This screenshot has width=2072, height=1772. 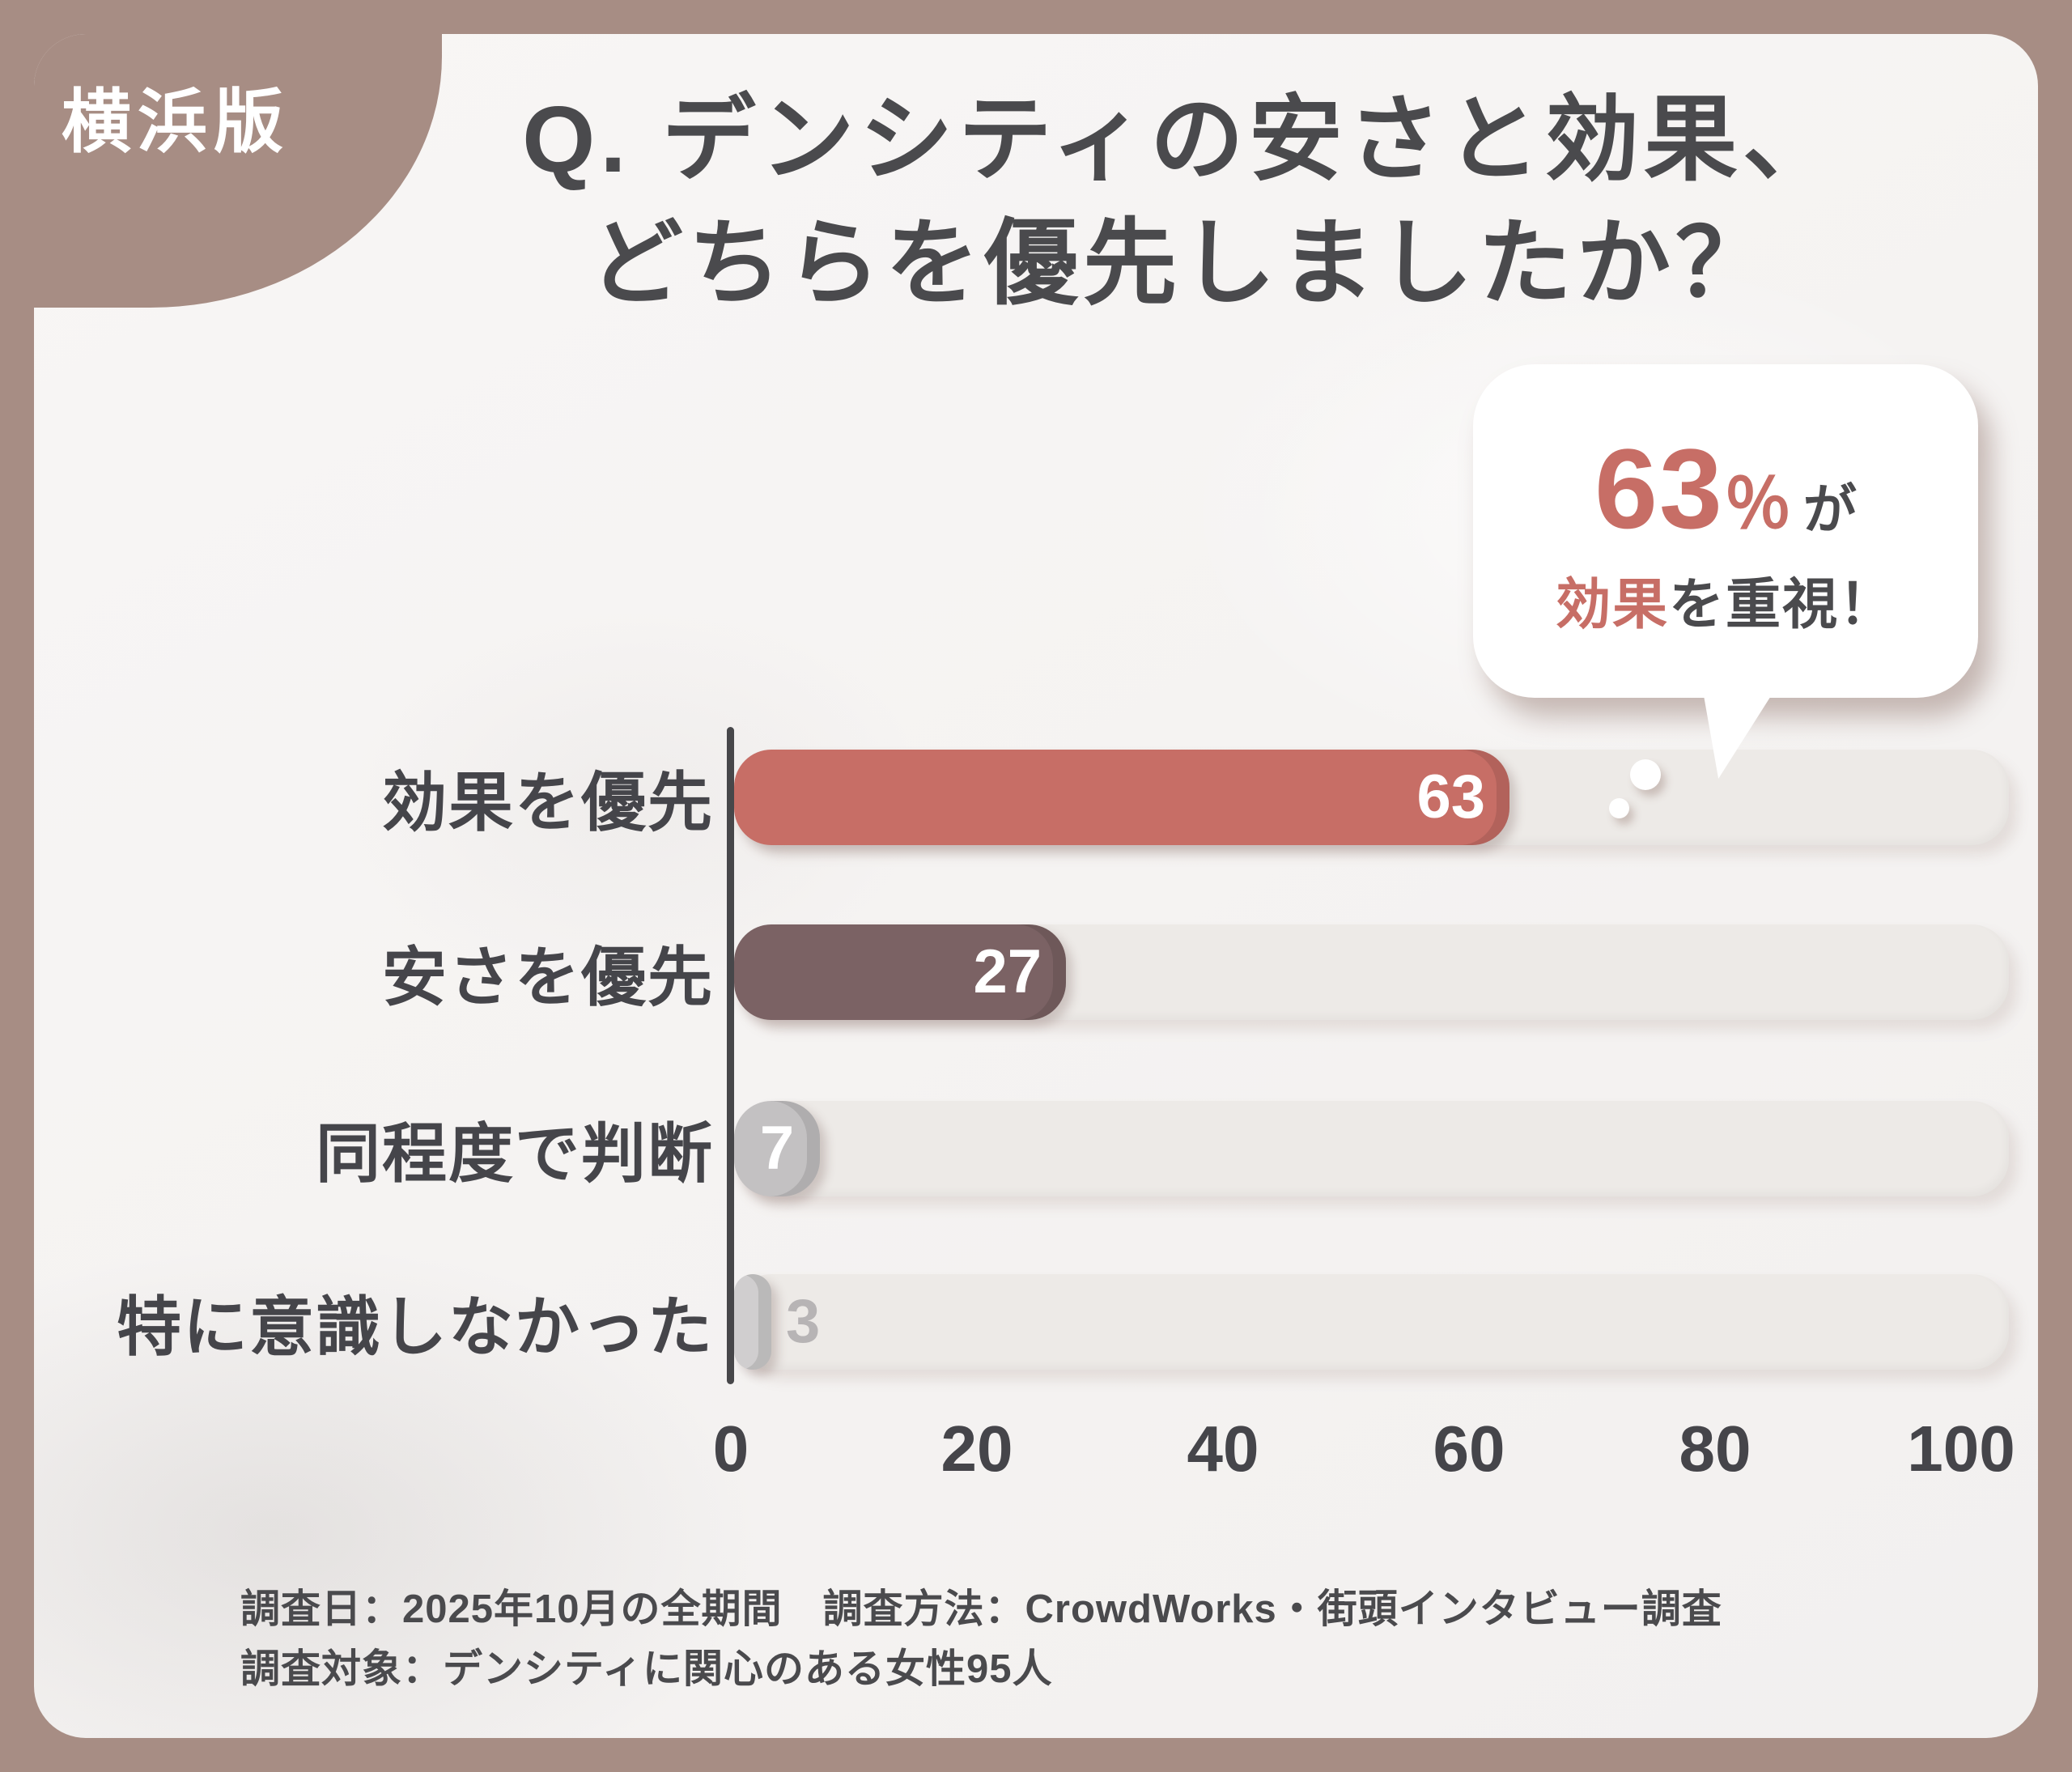 What do you see at coordinates (415, 1327) in the screenshot?
I see `category-label: 特に意識しなかった` at bounding box center [415, 1327].